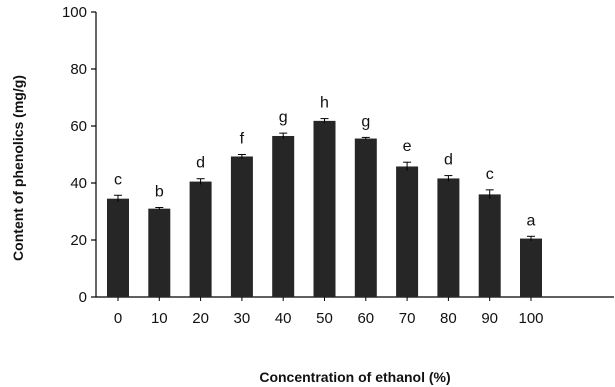 The width and height of the screenshot is (615, 387). I want to click on y-axis-title: Content of phenolics (mg/g), so click(18, 168).